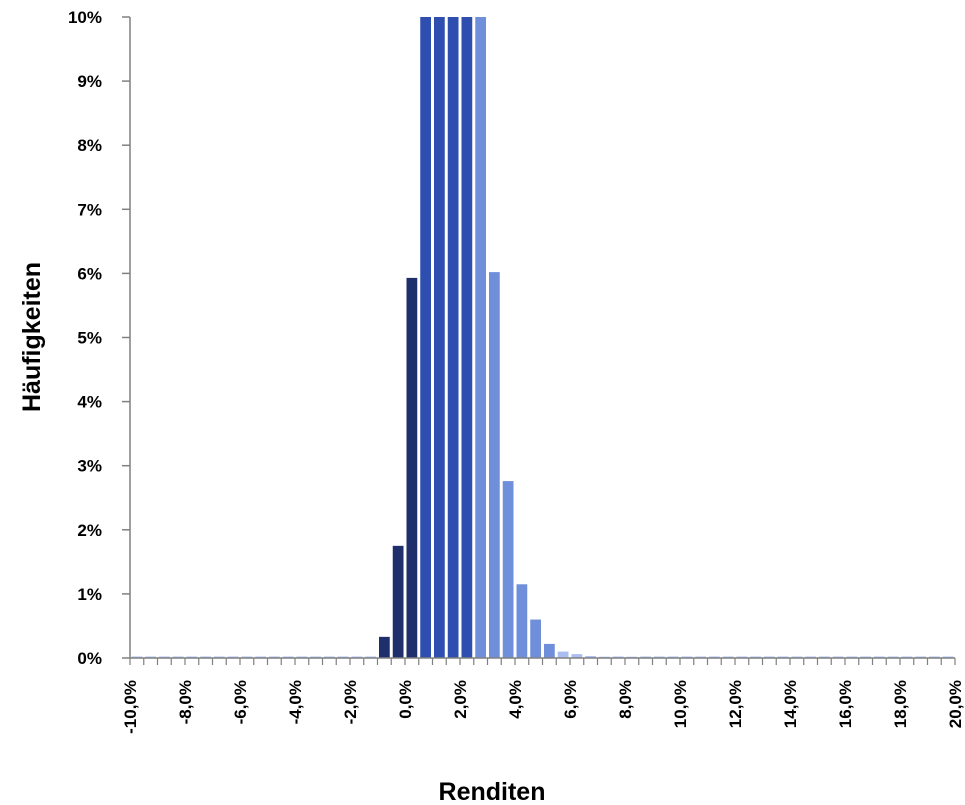  I want to click on x-axis-title: Renditen, so click(492, 791).